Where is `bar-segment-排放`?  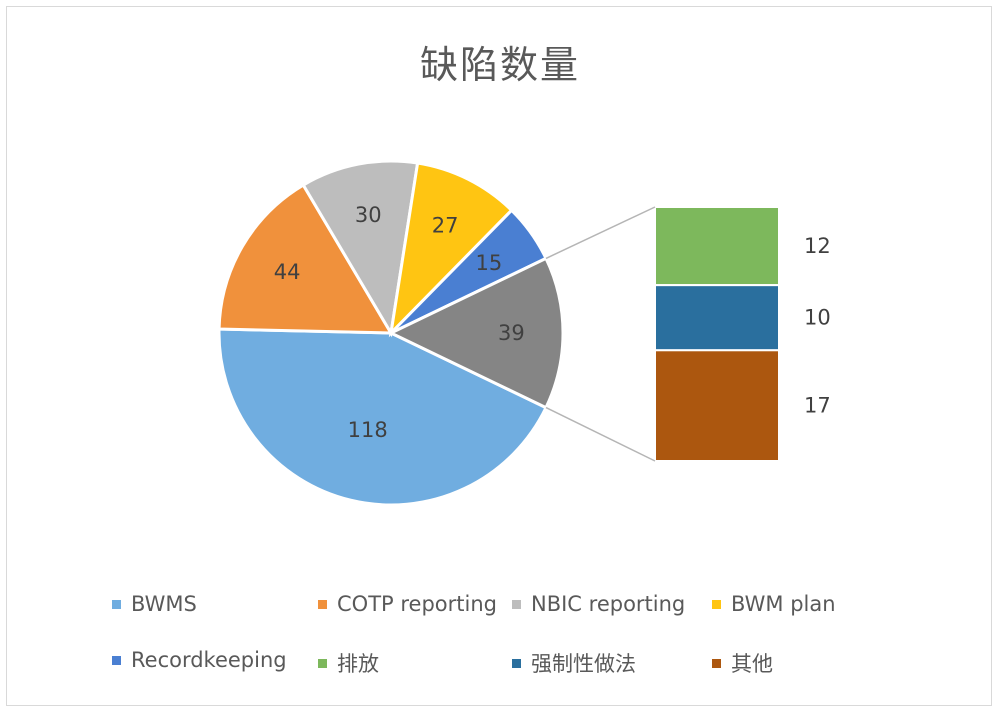 bar-segment-排放 is located at coordinates (717, 246).